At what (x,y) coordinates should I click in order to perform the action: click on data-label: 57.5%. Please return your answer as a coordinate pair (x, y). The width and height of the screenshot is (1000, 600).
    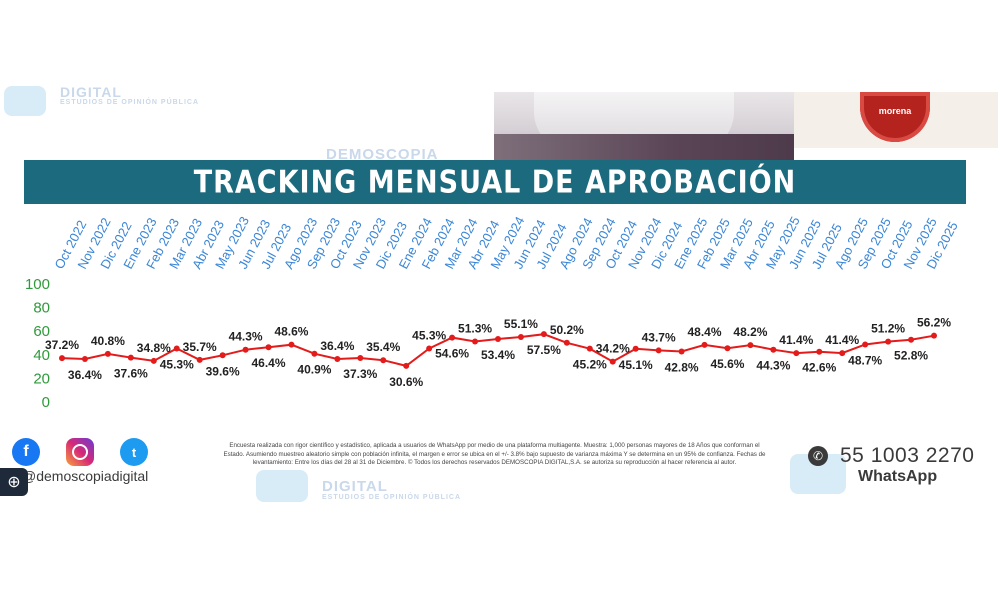
    Looking at the image, I should click on (544, 350).